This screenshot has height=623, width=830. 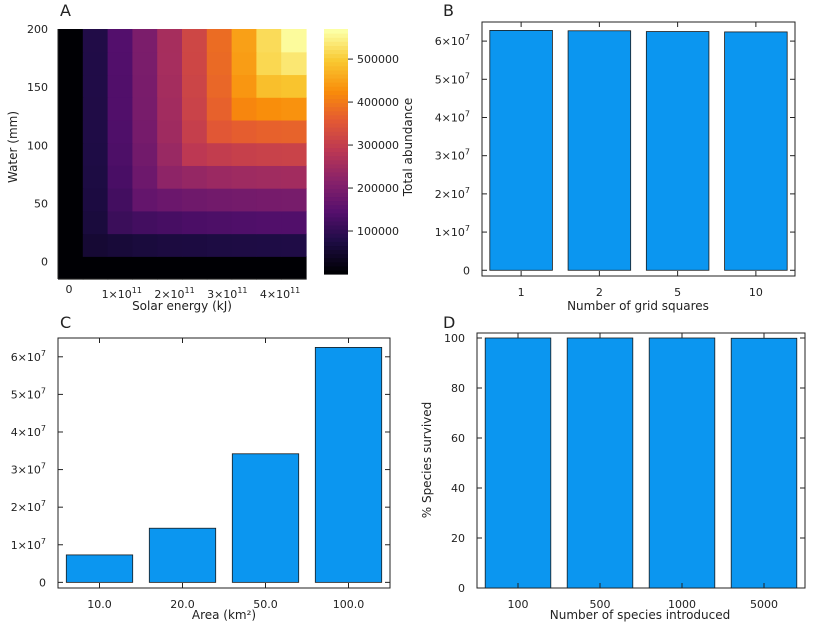 What do you see at coordinates (44, 262) in the screenshot?
I see `heatmap-y-tick-label: 0` at bounding box center [44, 262].